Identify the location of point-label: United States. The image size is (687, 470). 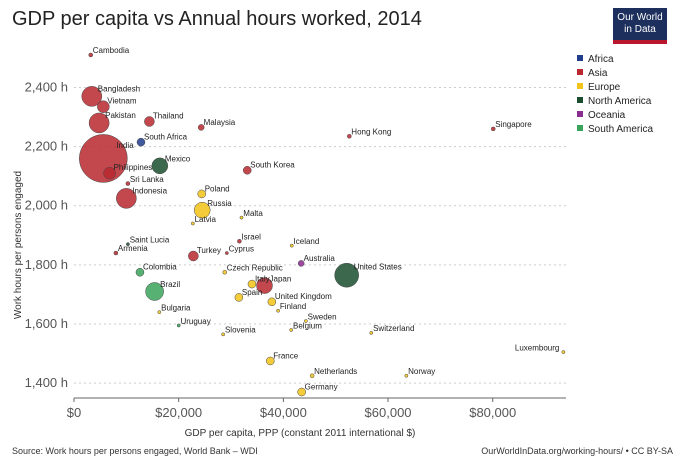
(378, 266).